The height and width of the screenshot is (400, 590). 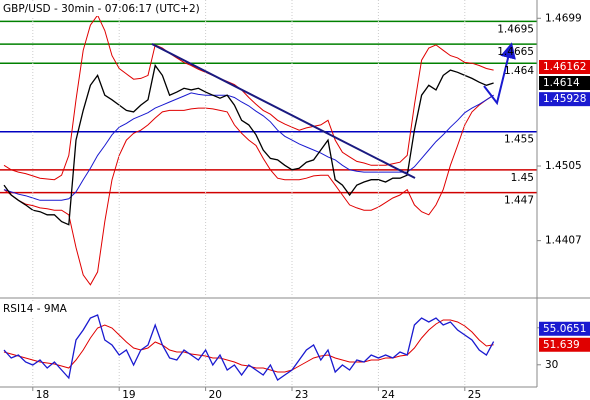 What do you see at coordinates (499, 74) in the screenshot?
I see `forecast-arrow` at bounding box center [499, 74].